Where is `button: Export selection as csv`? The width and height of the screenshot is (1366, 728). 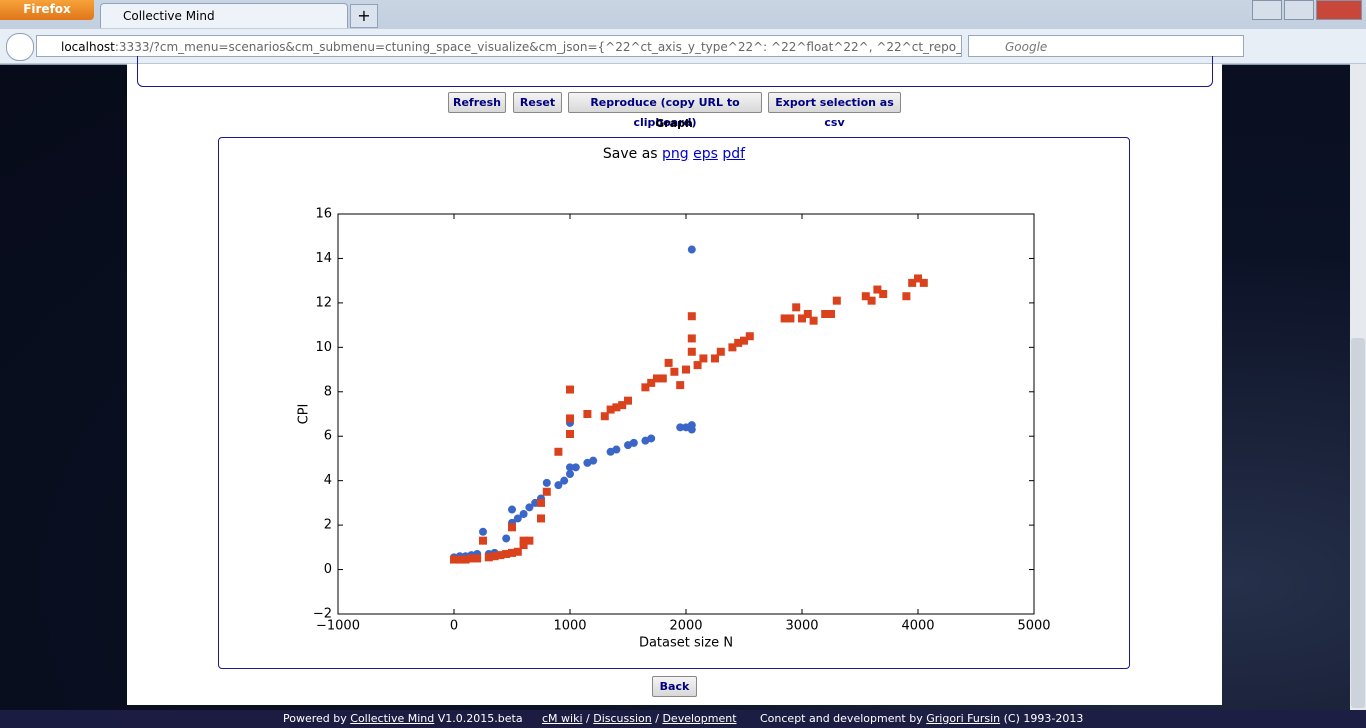 button: Export selection as csv is located at coordinates (834, 110).